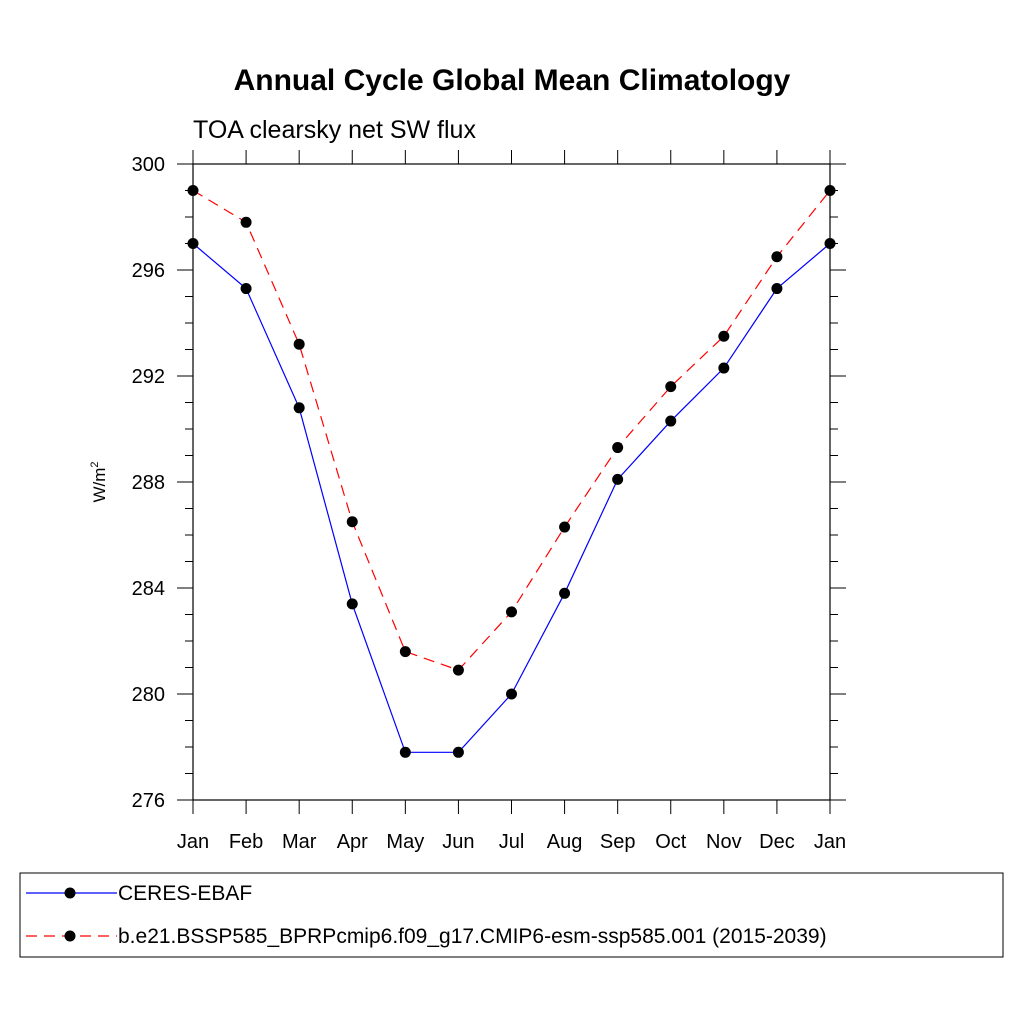 This screenshot has height=1024, width=1024. I want to click on x-tick-label: Apr, so click(352, 842).